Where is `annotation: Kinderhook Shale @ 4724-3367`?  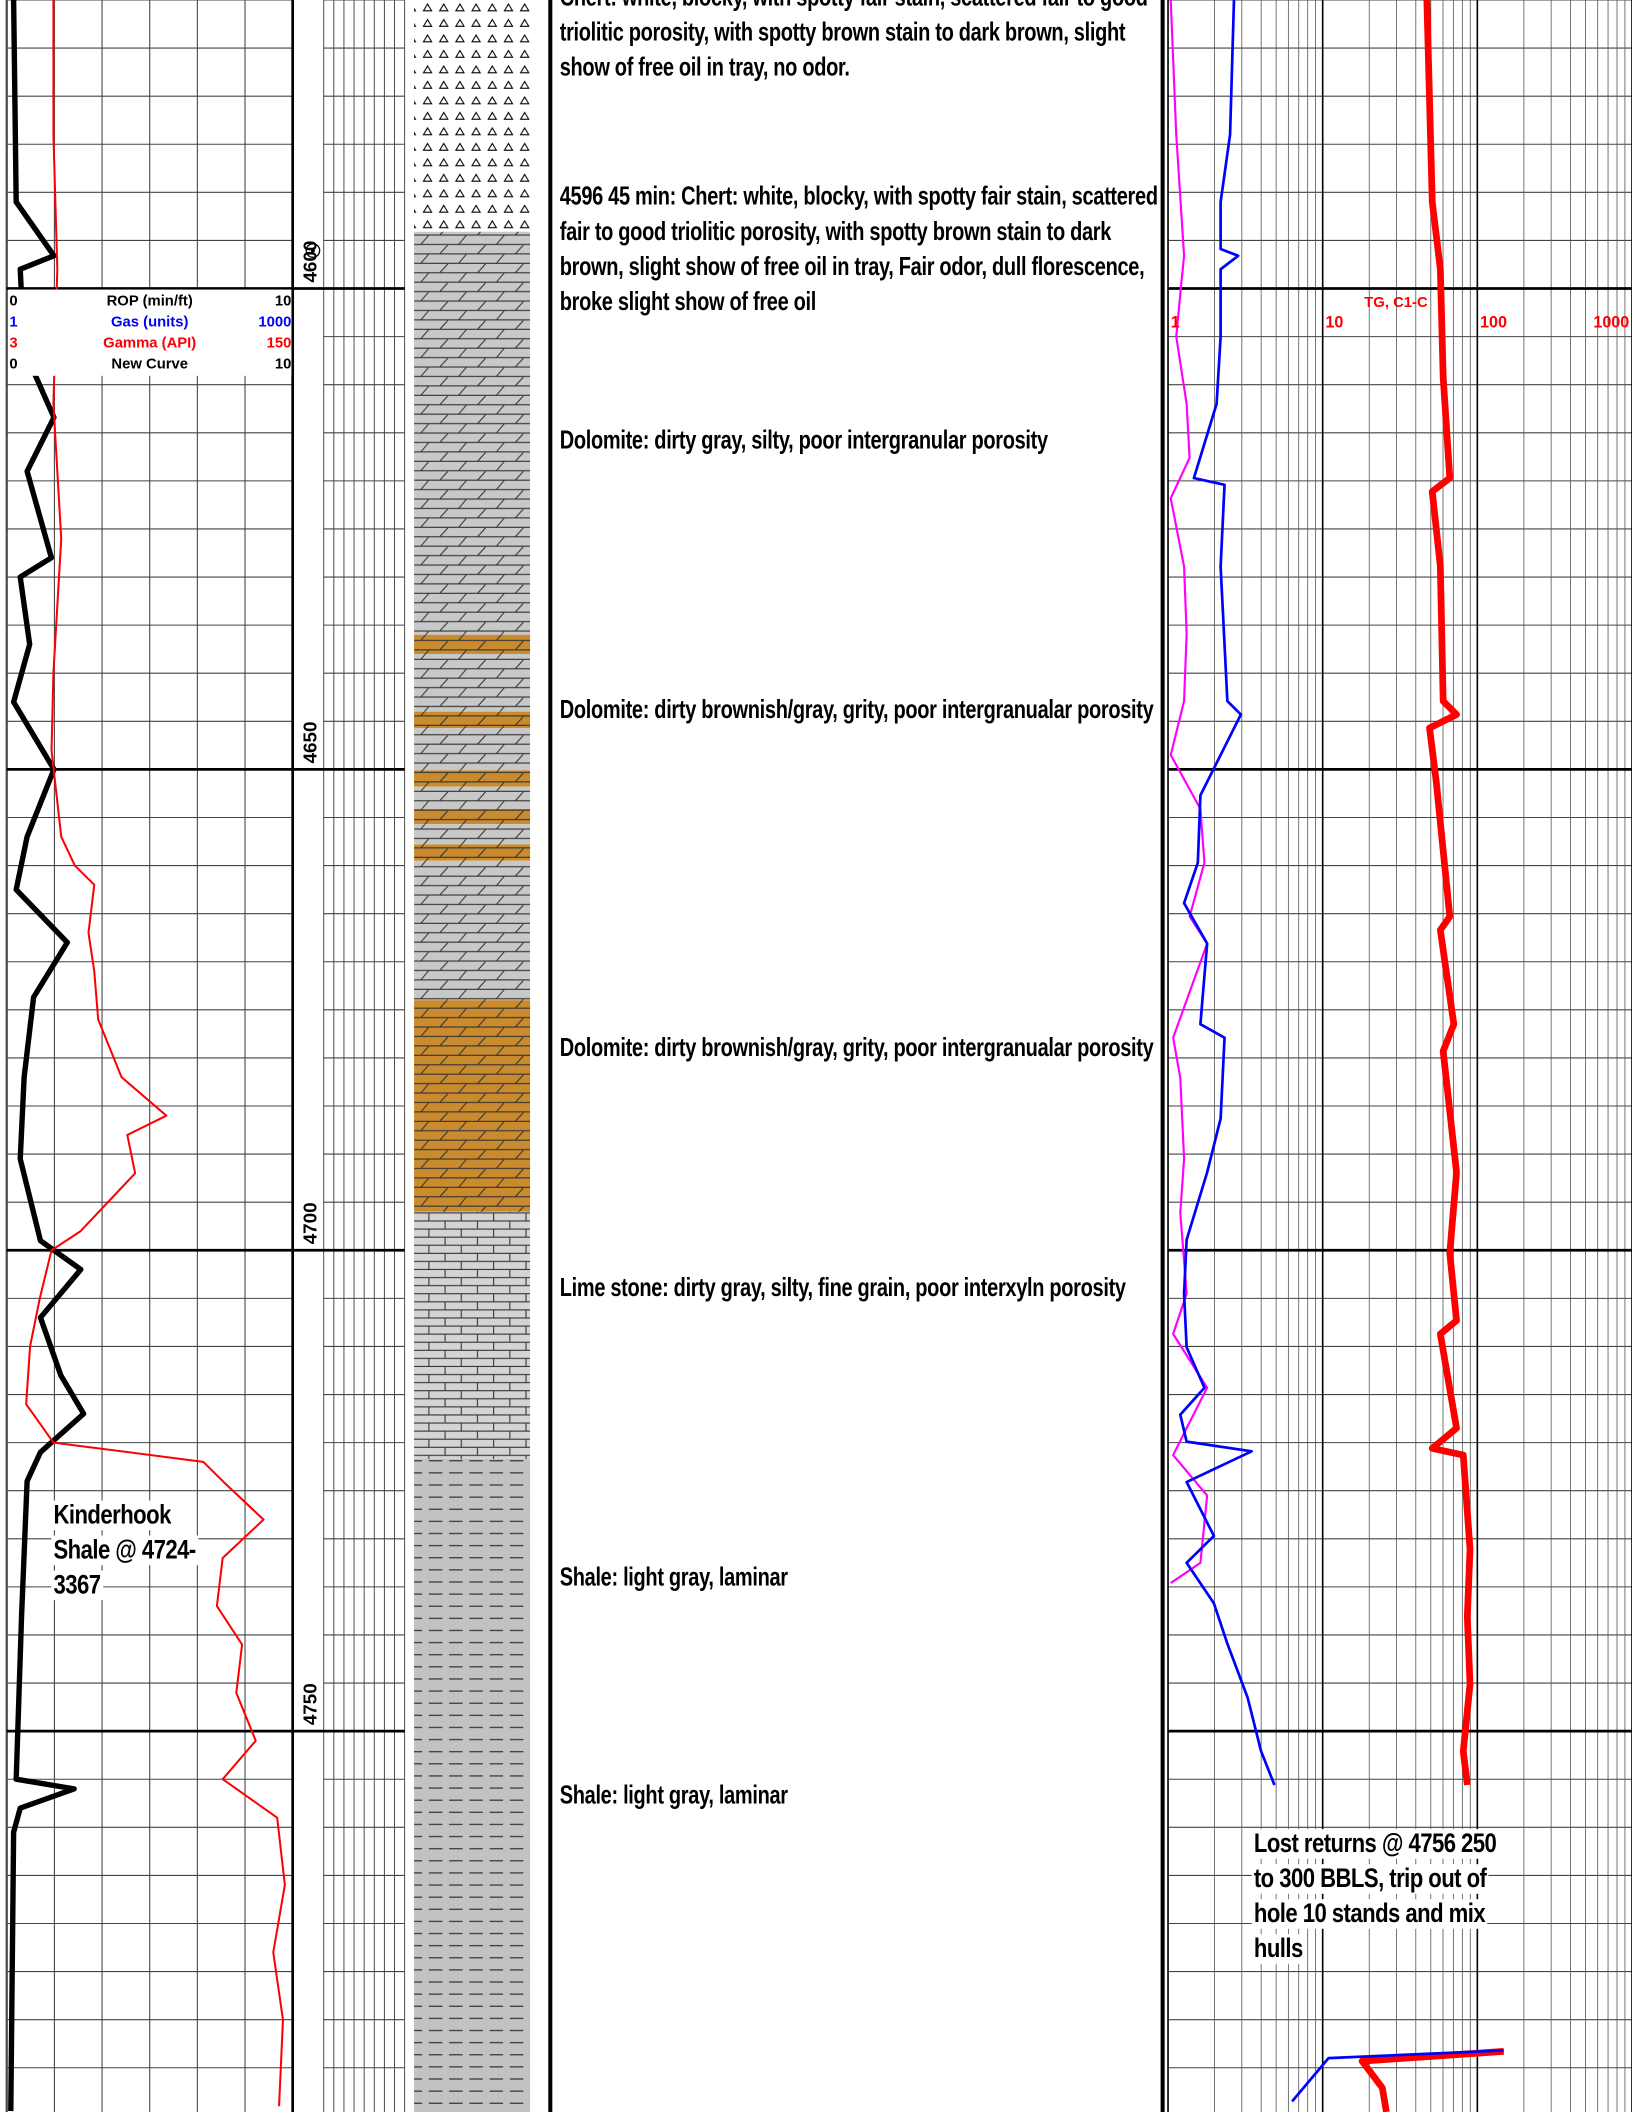 annotation: Kinderhook Shale @ 4724-3367 is located at coordinates (124, 1550).